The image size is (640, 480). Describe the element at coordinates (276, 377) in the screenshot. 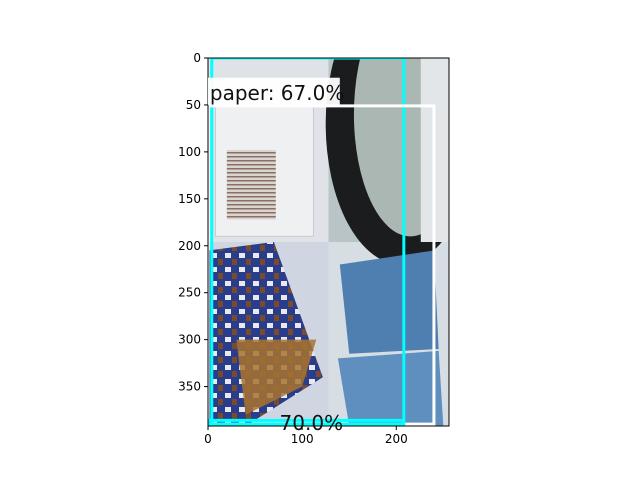

I see `magazine-band` at that location.